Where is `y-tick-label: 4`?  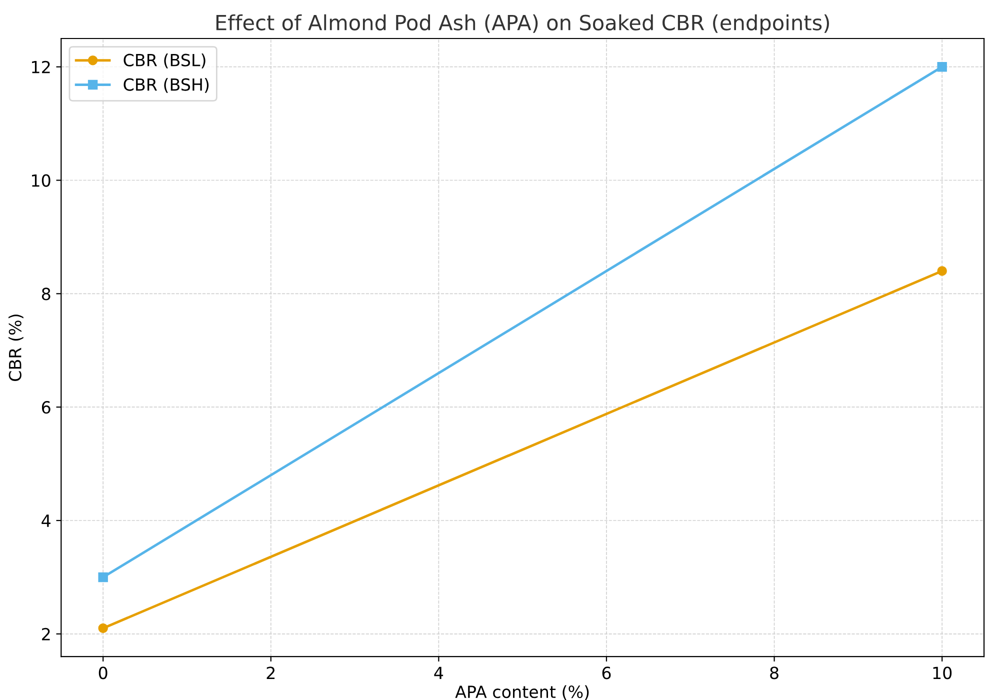 y-tick-label: 4 is located at coordinates (46, 520).